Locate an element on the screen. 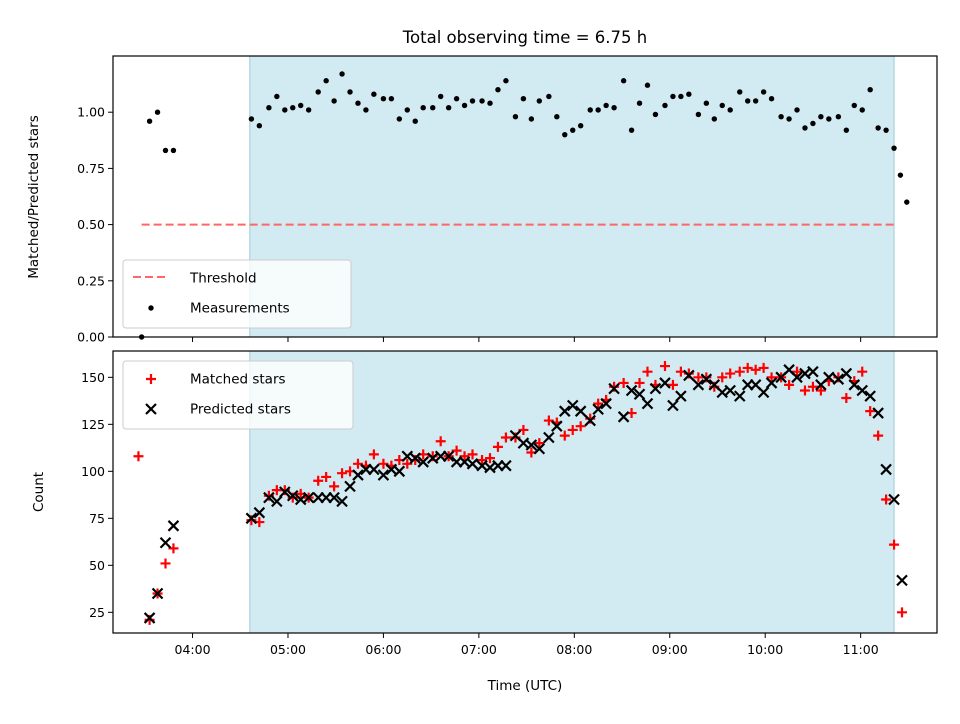 The width and height of the screenshot is (960, 724). x-tick-label: 10:00 is located at coordinates (765, 649).